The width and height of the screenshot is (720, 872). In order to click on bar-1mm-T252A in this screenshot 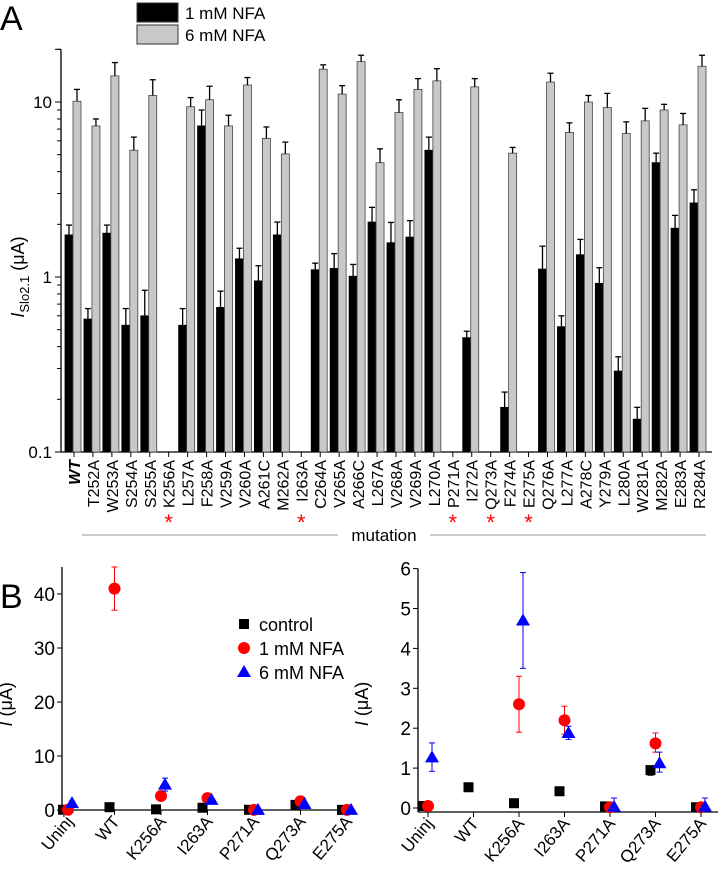, I will do `click(88, 385)`.